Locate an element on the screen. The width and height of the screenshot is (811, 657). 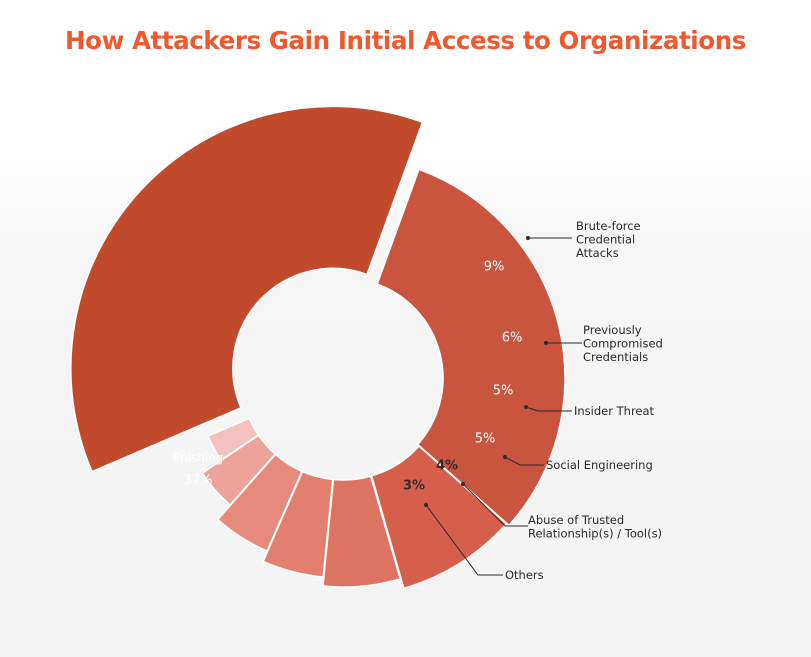
slice-insider-threat is located at coordinates (298, 524).